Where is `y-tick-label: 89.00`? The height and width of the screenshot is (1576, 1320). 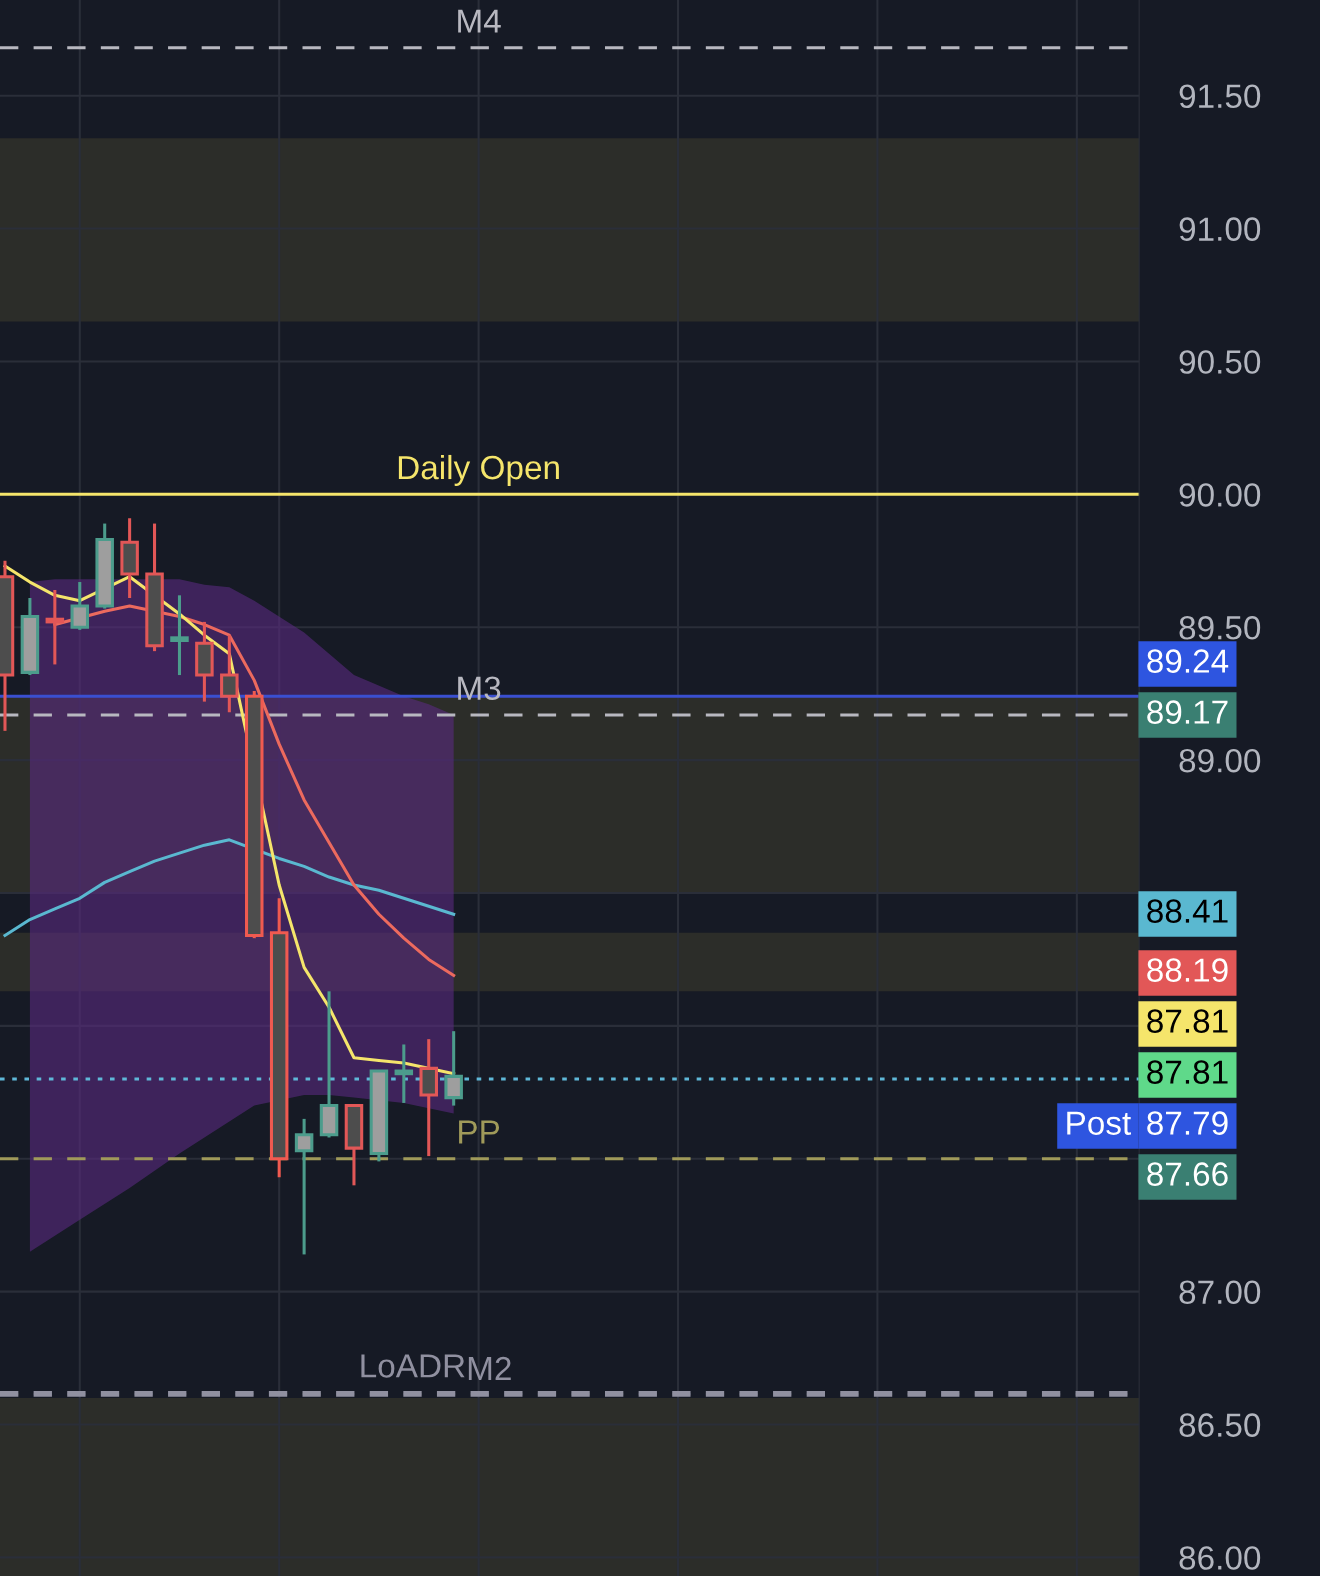 y-tick-label: 89.00 is located at coordinates (1220, 760).